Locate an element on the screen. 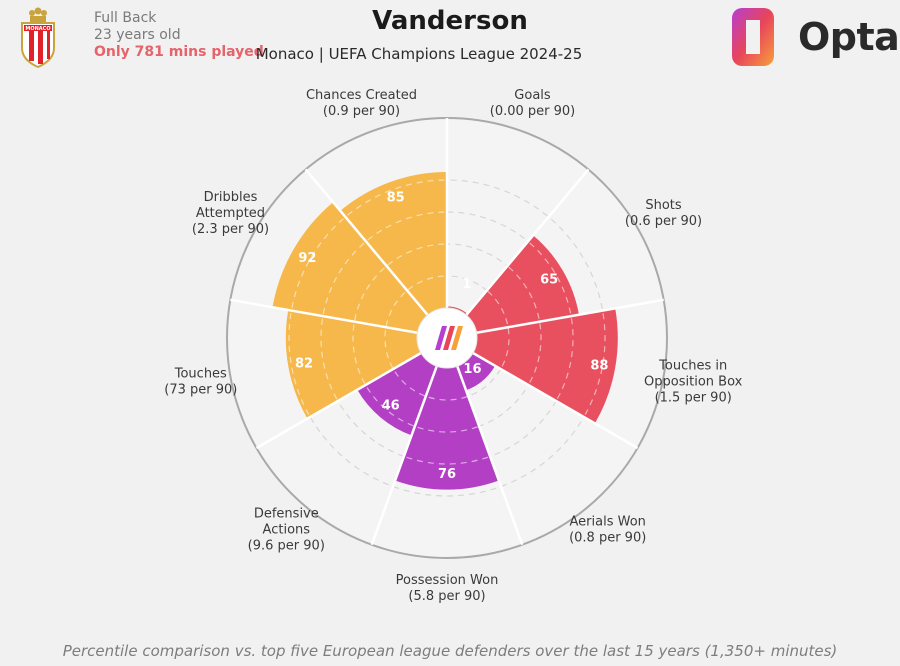  bar-aerials-won is located at coordinates (476, 372).